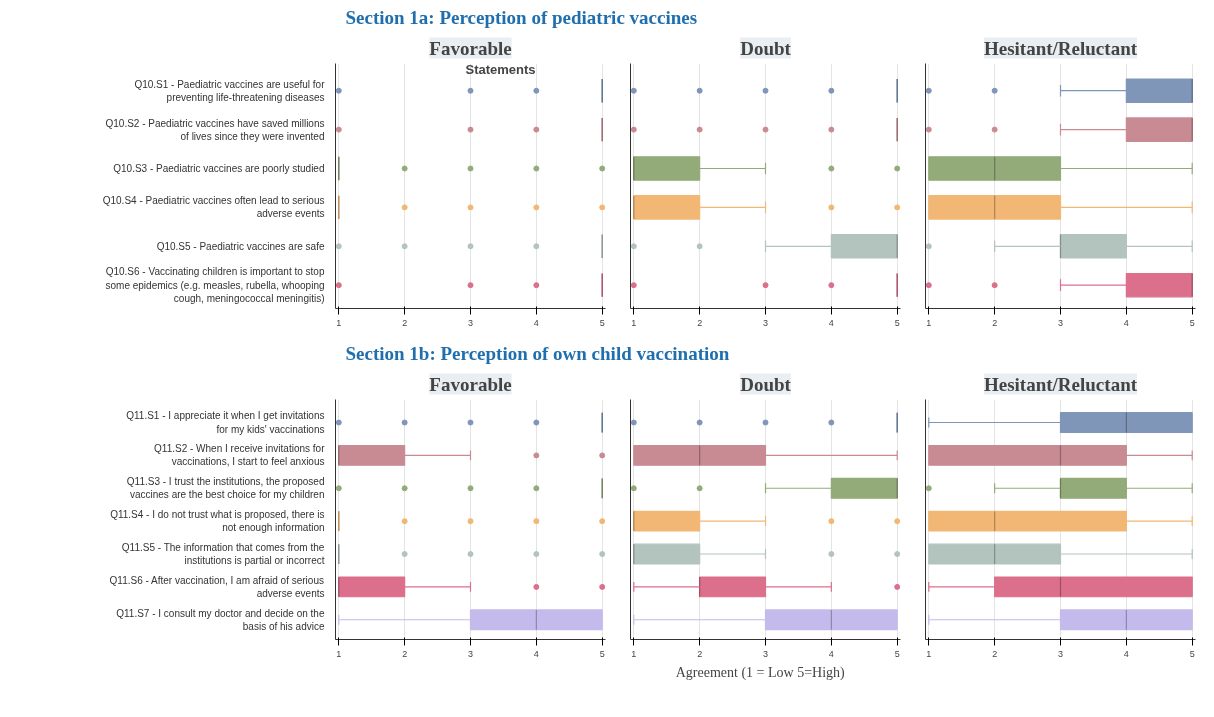 Image resolution: width=1214 pixels, height=717 pixels. What do you see at coordinates (230, 90) in the screenshot?
I see `y-tick-label: Q10.S1 - Paediatric vaccines are useful for preventing life-threatening diseases` at bounding box center [230, 90].